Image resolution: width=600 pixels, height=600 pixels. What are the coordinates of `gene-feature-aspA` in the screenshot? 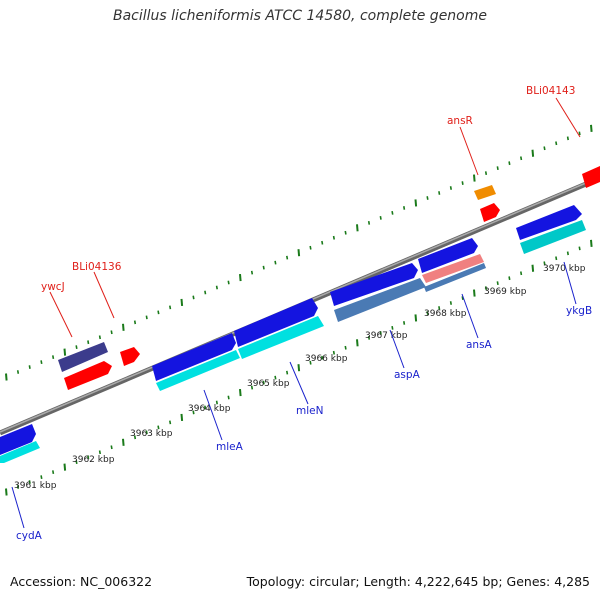 It's located at (378, 292).